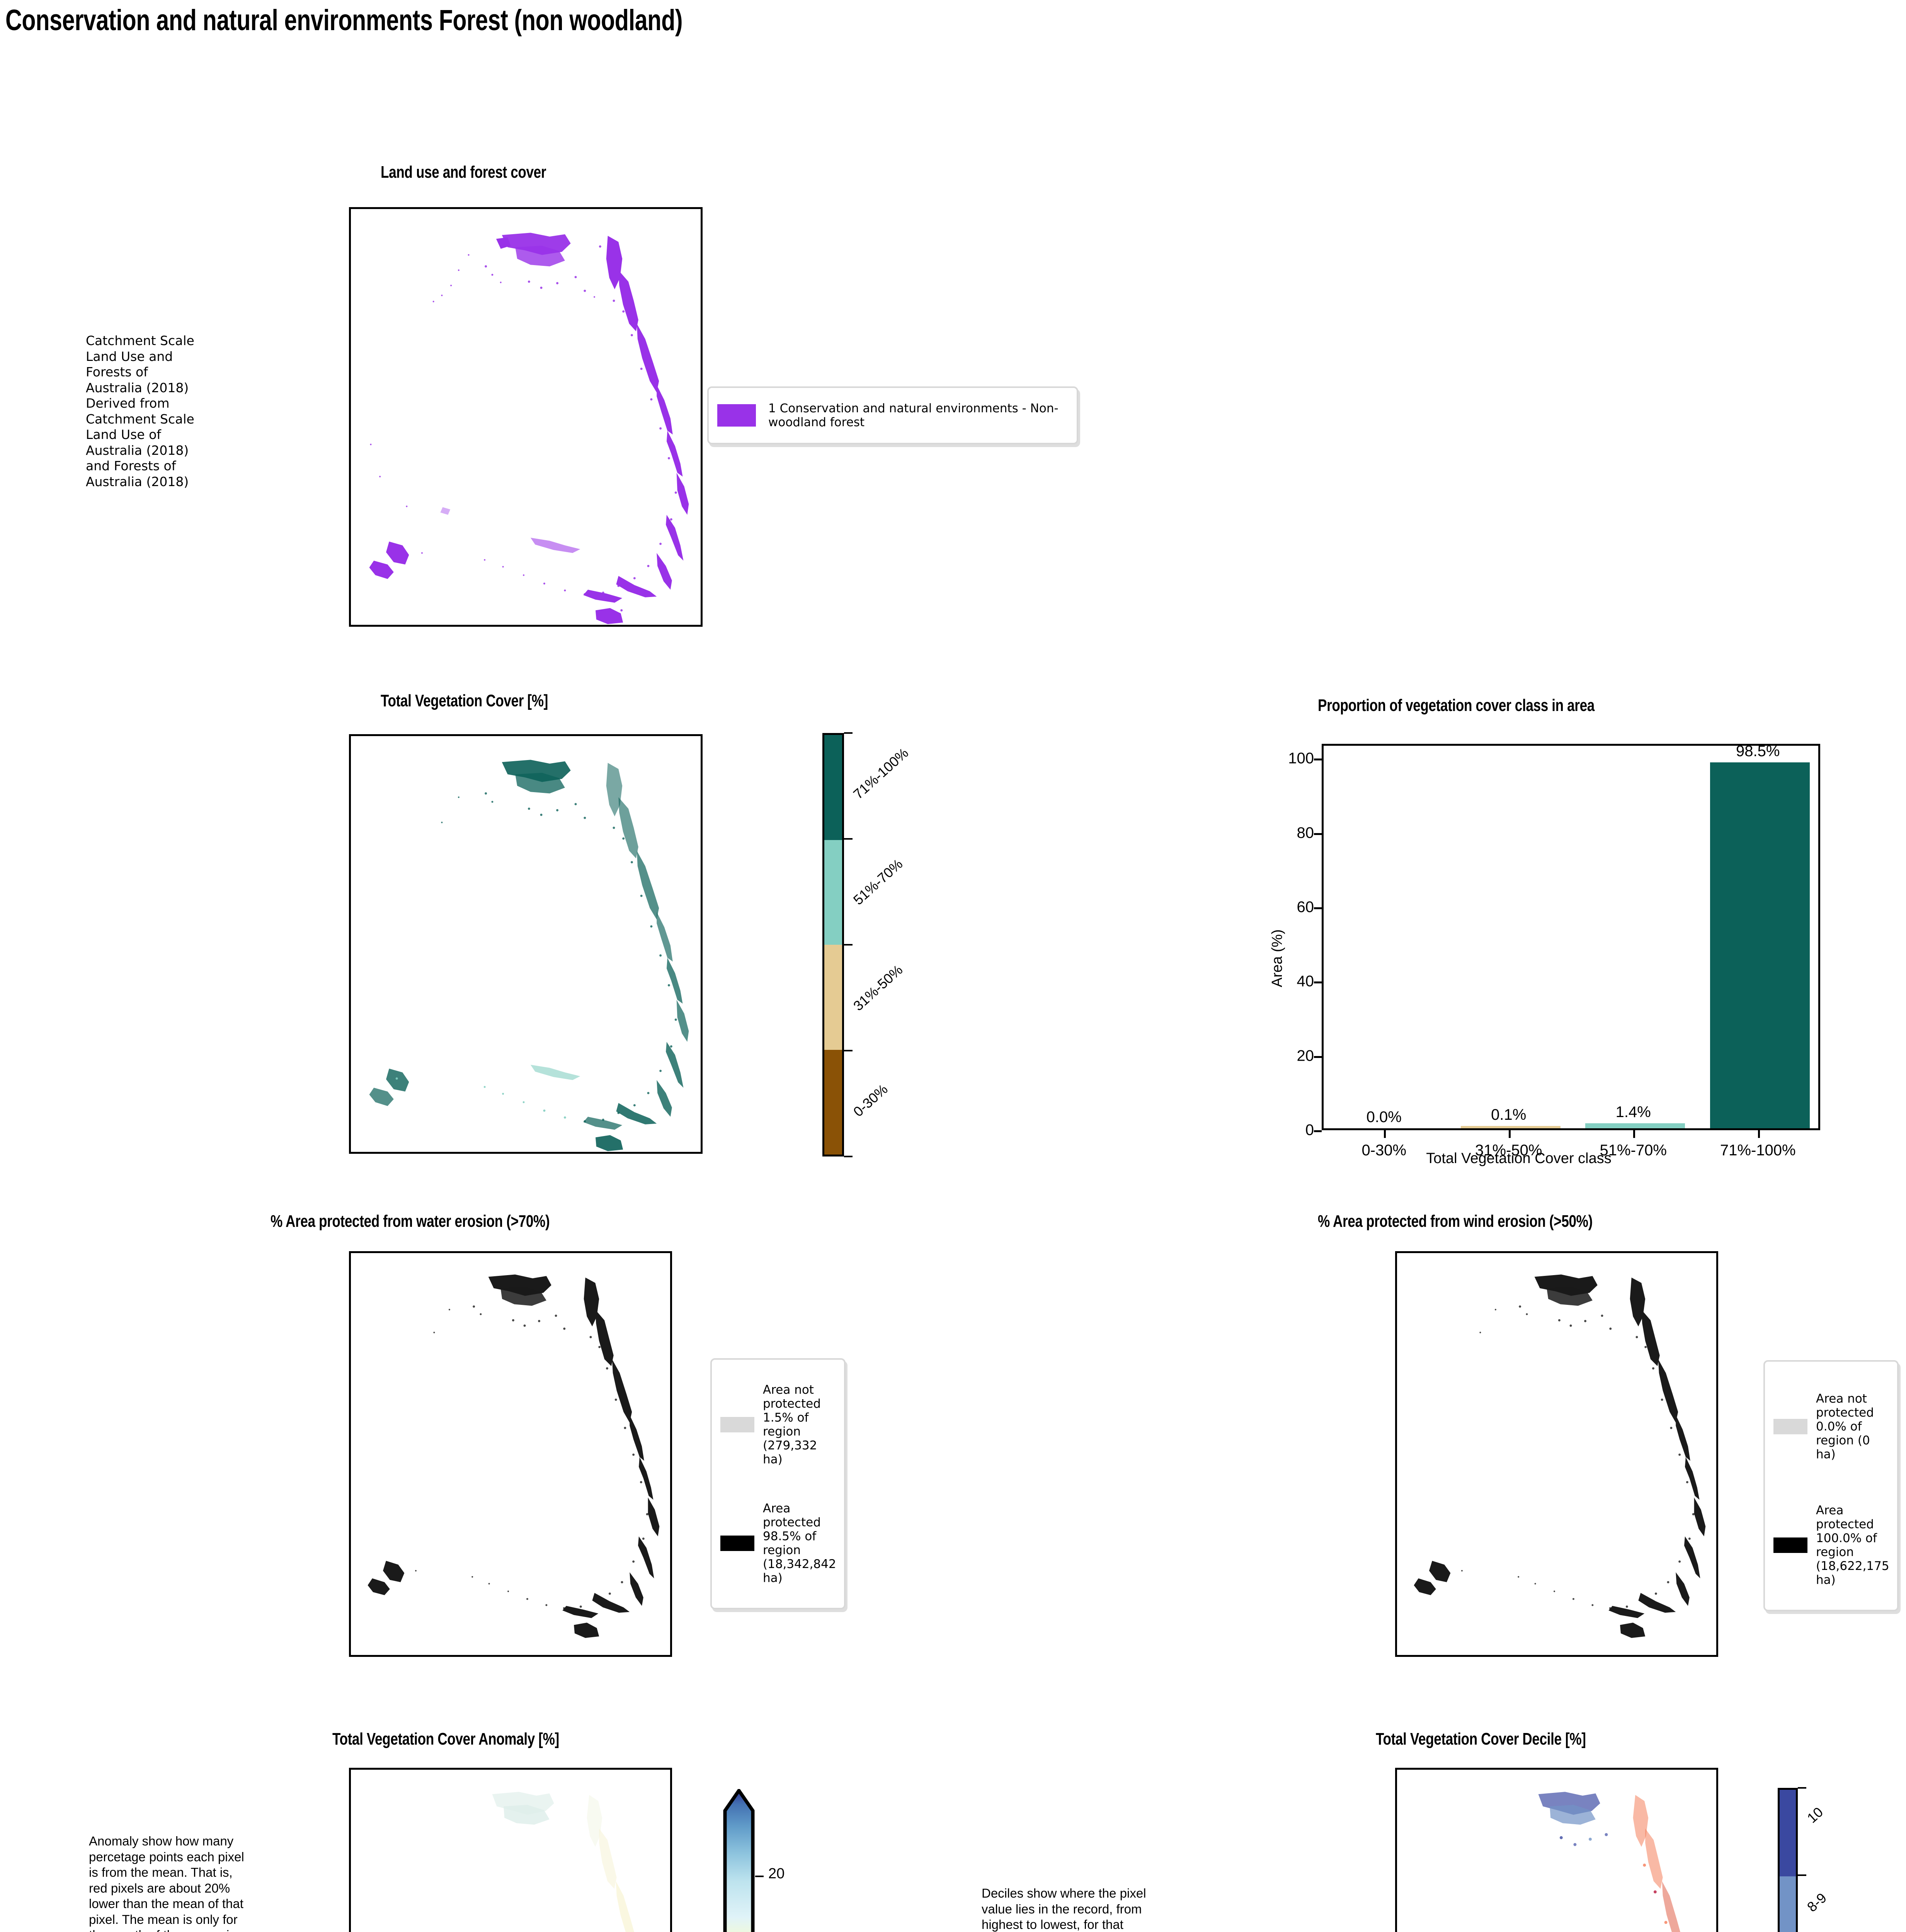  What do you see at coordinates (1633, 1150) in the screenshot?
I see `chart-xtick-label-2: 51%-70%` at bounding box center [1633, 1150].